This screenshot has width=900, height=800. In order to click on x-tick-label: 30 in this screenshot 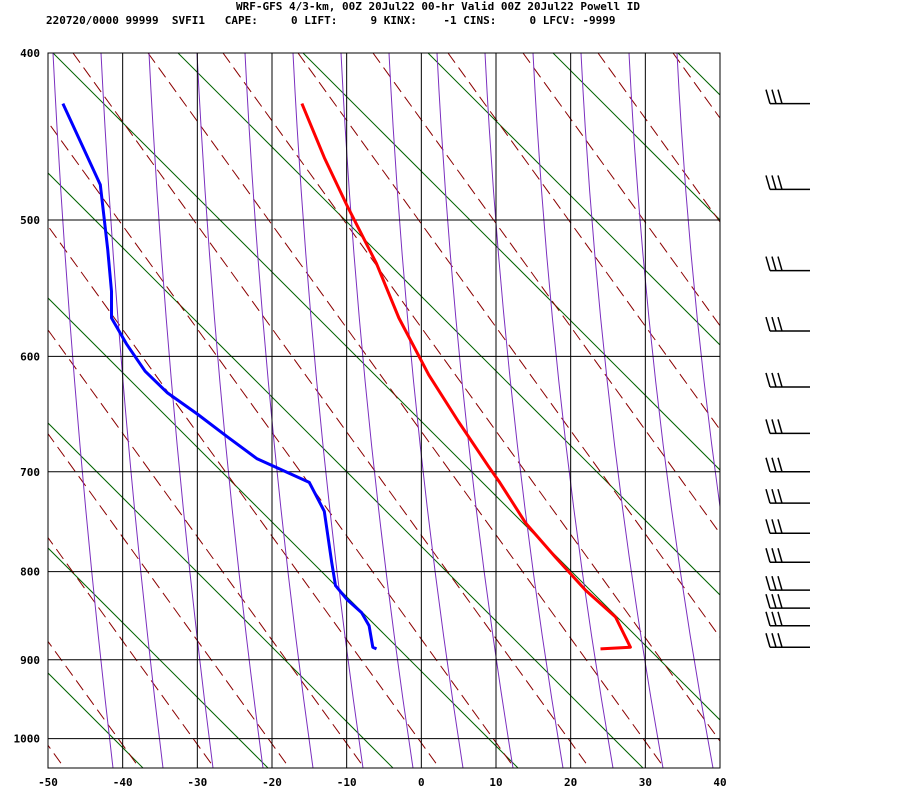, I will do `click(645, 782)`.